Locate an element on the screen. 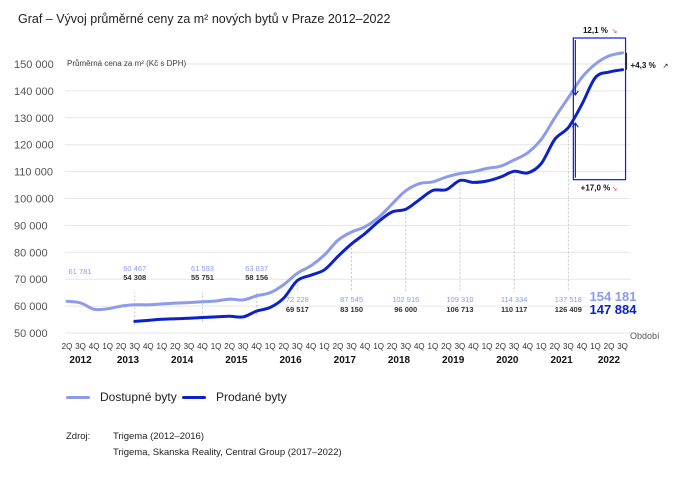 The height and width of the screenshot is (477, 676). x-year-label: 2022 is located at coordinates (609, 360).